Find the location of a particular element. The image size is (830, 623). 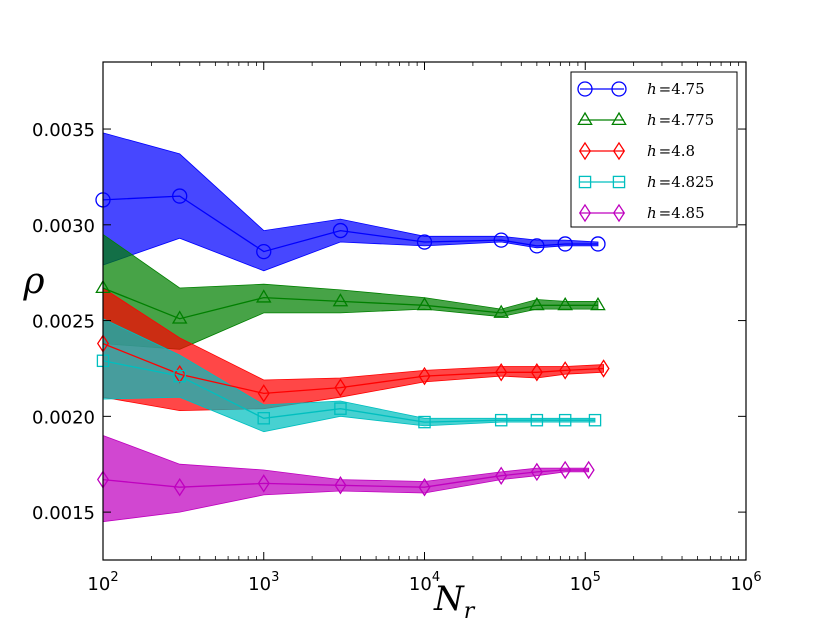

x-tick-label-4: 10⁵ is located at coordinates (585, 582).